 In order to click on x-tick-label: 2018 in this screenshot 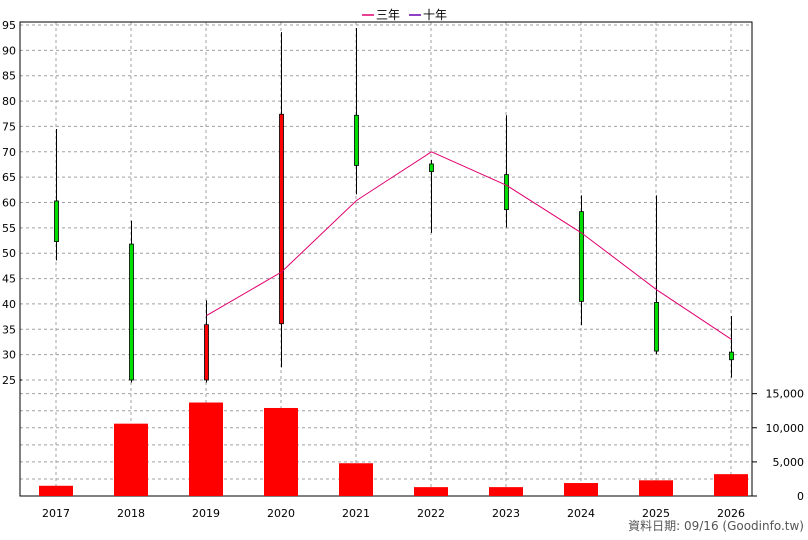, I will do `click(131, 513)`.